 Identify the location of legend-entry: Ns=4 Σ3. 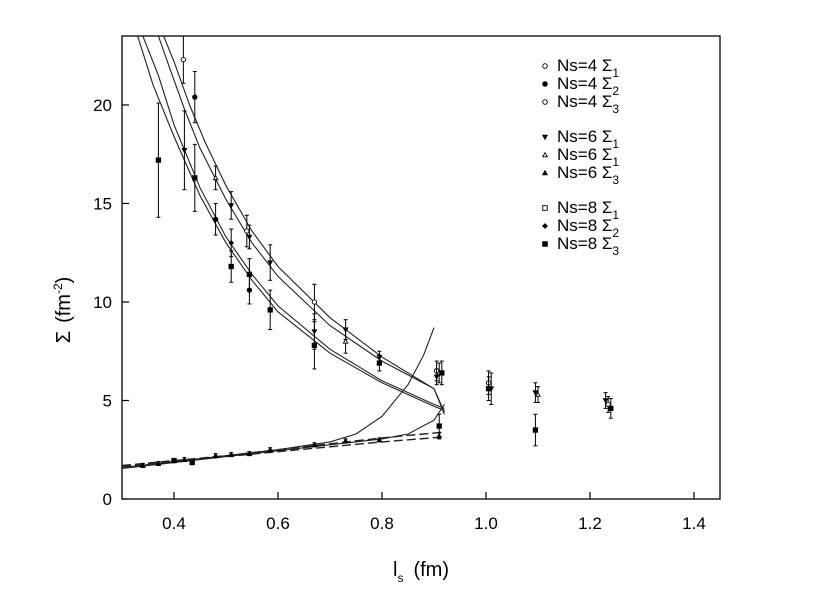
(580, 104).